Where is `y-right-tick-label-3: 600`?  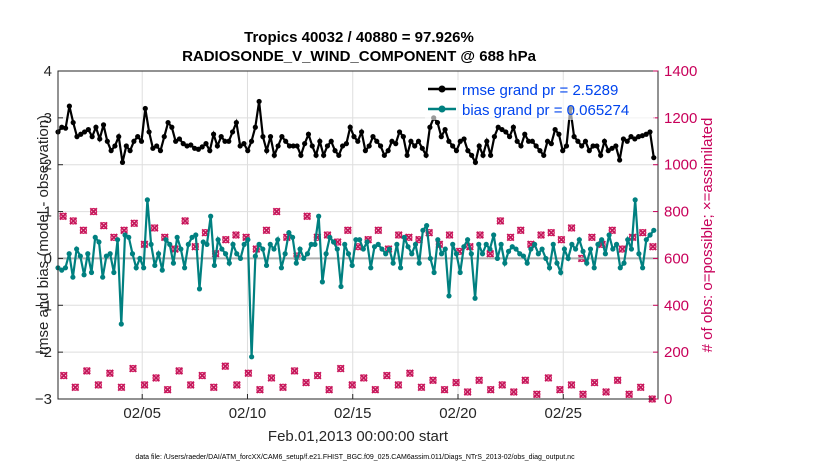 y-right-tick-label-3: 600 is located at coordinates (676, 258).